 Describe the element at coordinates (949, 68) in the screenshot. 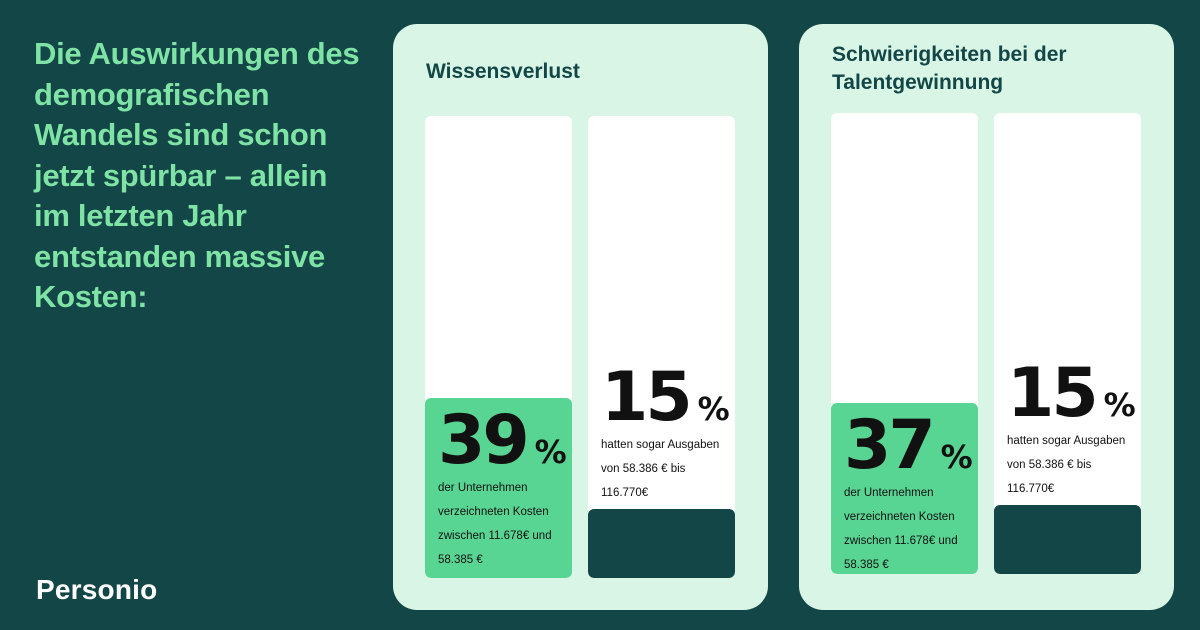

I see `chart-title: Schwierigkeiten bei der Talentgewinnung` at that location.